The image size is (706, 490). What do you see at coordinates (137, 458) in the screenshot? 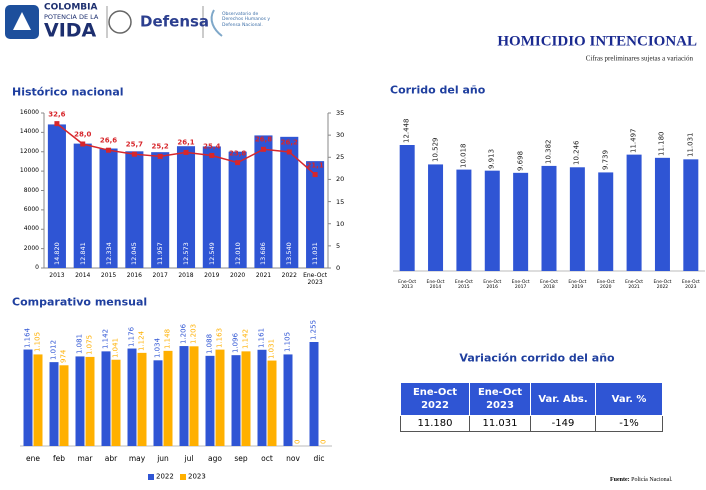
I see `x-tick-label: may` at bounding box center [137, 458].